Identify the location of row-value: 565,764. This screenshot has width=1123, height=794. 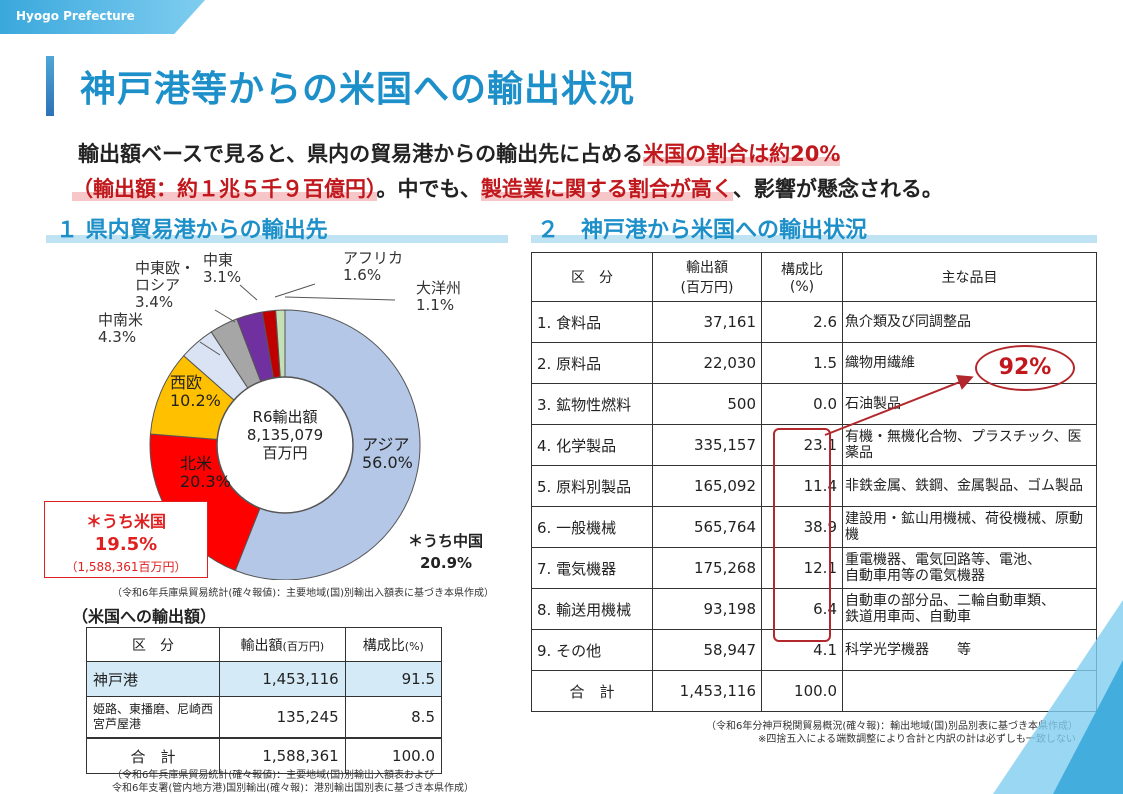
(707, 527).